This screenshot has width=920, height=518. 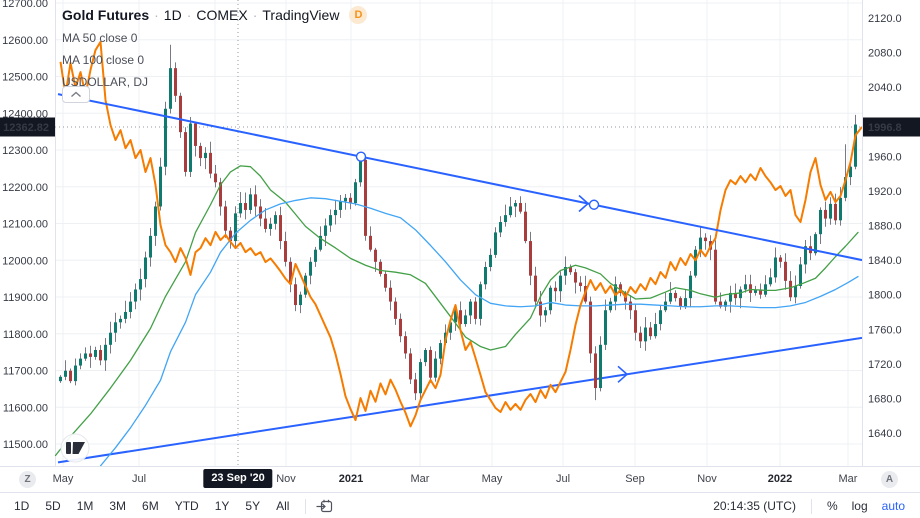 I want to click on svg-text: 2120.0, so click(x=885, y=19).